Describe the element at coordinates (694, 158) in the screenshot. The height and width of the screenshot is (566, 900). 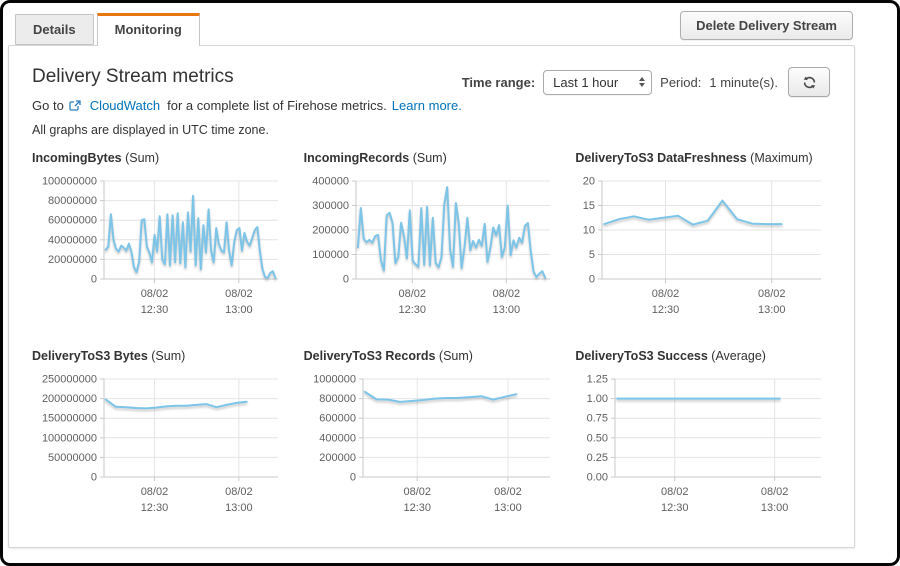
I see `chart-title-delivery-to-s3-data-freshness: DeliveryToS3 DataFreshness (Maximum)` at that location.